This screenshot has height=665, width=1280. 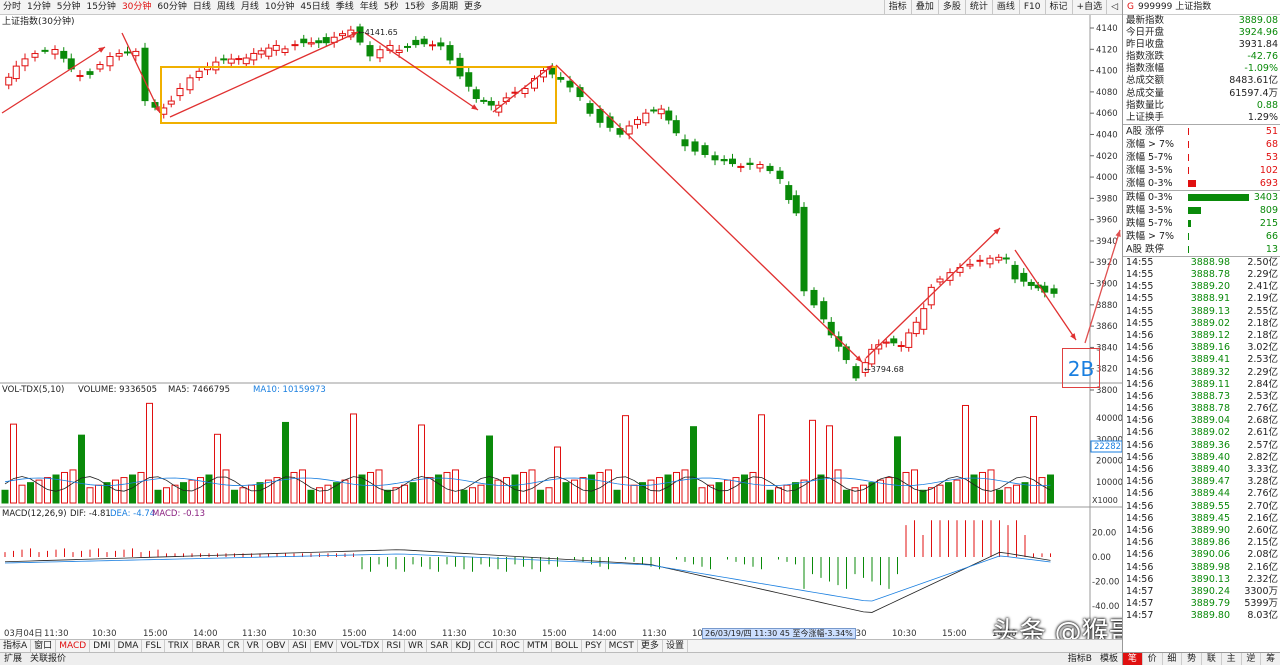 What do you see at coordinates (1268, 183) in the screenshot?
I see `breadth-count: 693` at bounding box center [1268, 183].